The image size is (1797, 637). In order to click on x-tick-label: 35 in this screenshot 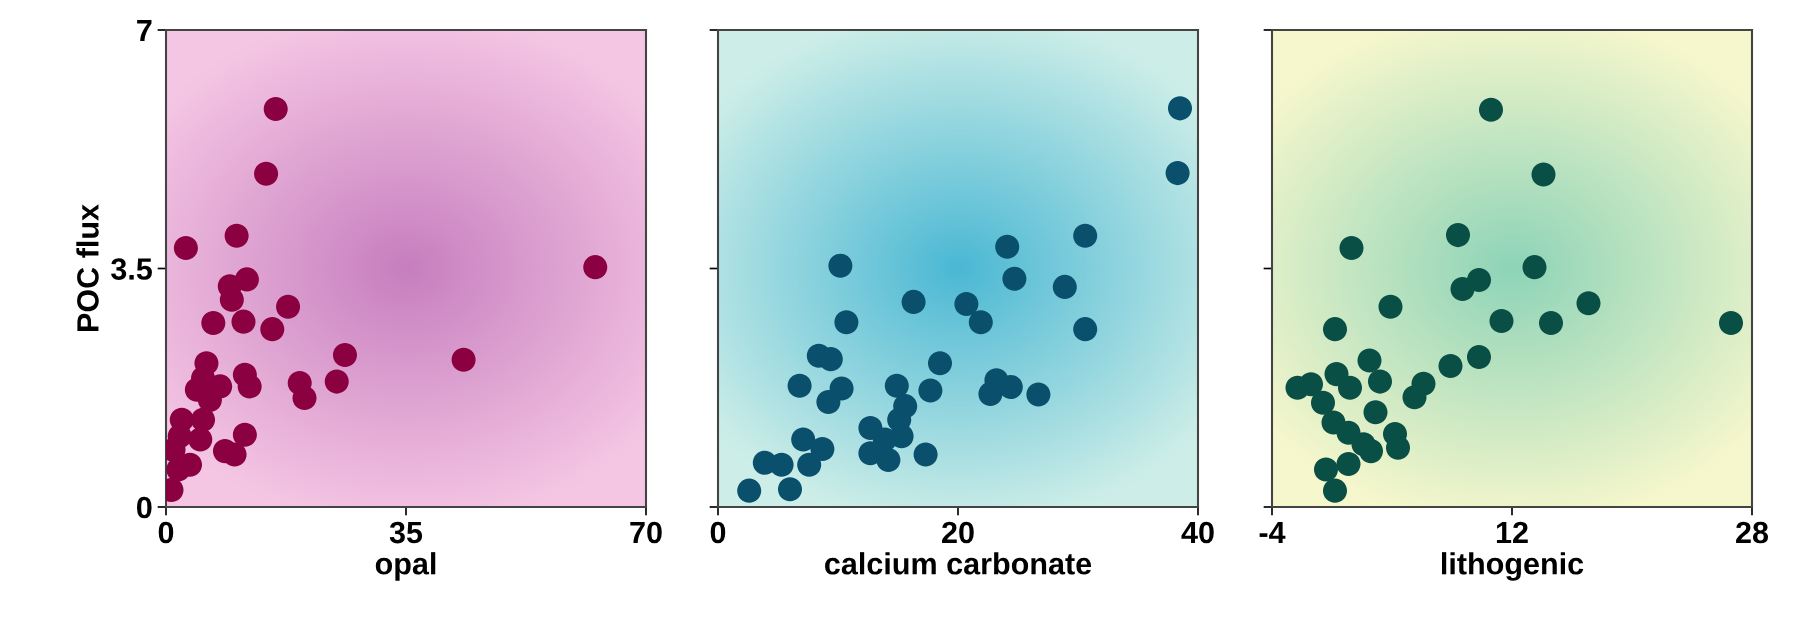, I will do `click(406, 532)`.